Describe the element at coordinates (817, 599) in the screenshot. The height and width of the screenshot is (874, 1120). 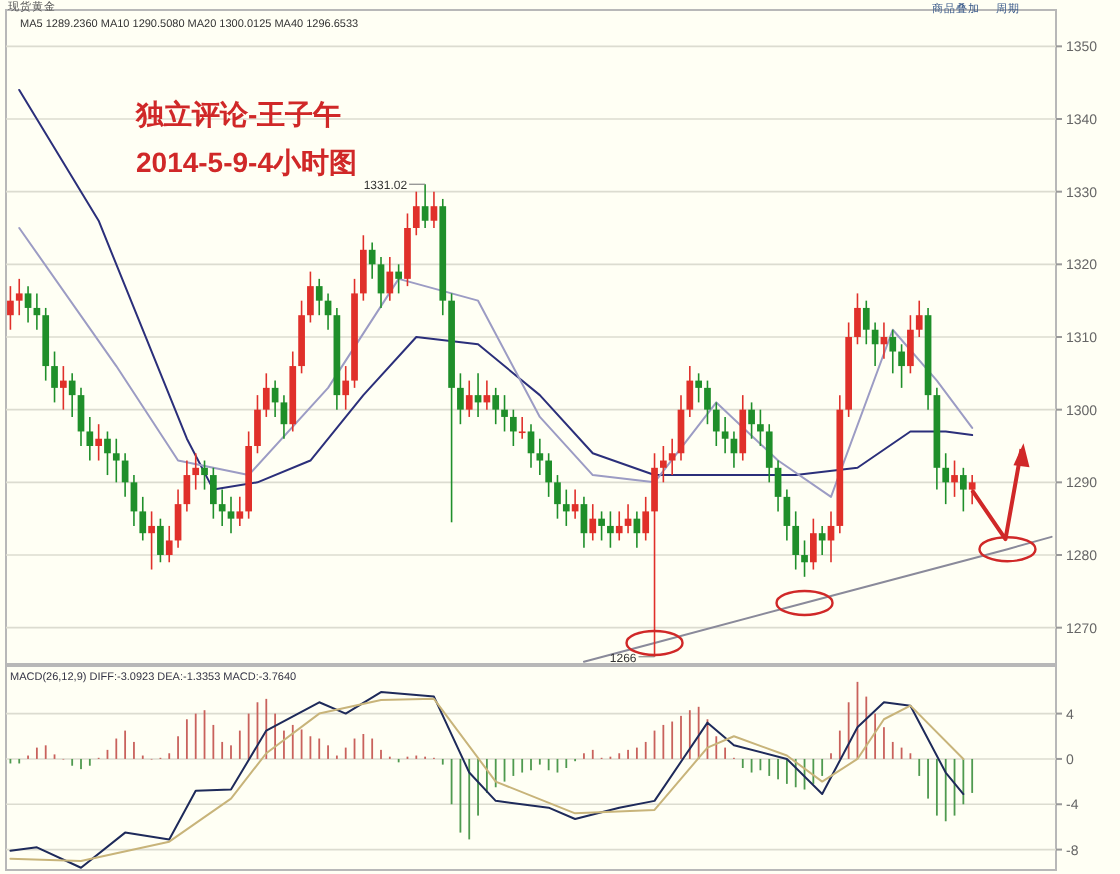
I see `line-series` at that location.